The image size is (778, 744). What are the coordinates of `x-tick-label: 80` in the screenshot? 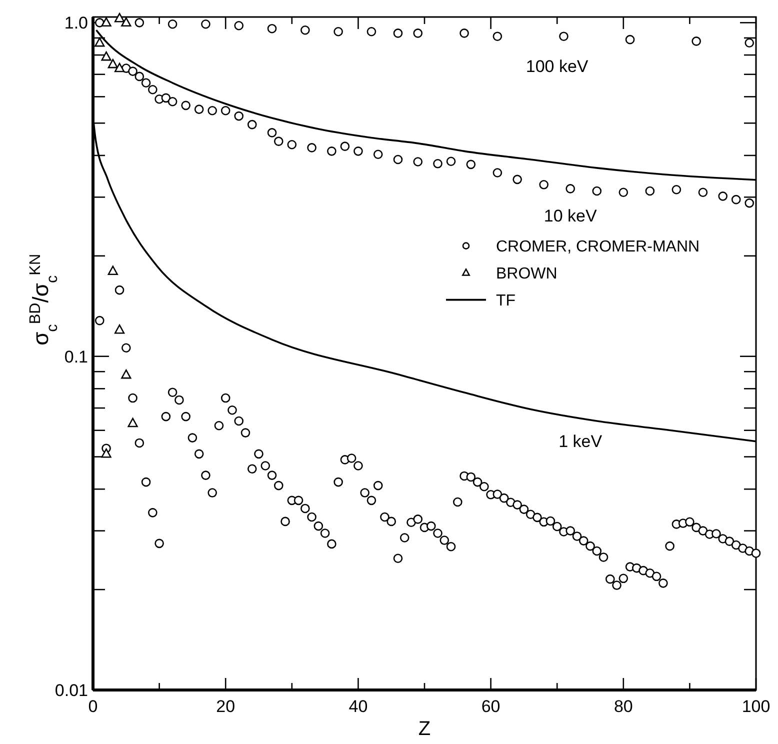 It's located at (623, 706).